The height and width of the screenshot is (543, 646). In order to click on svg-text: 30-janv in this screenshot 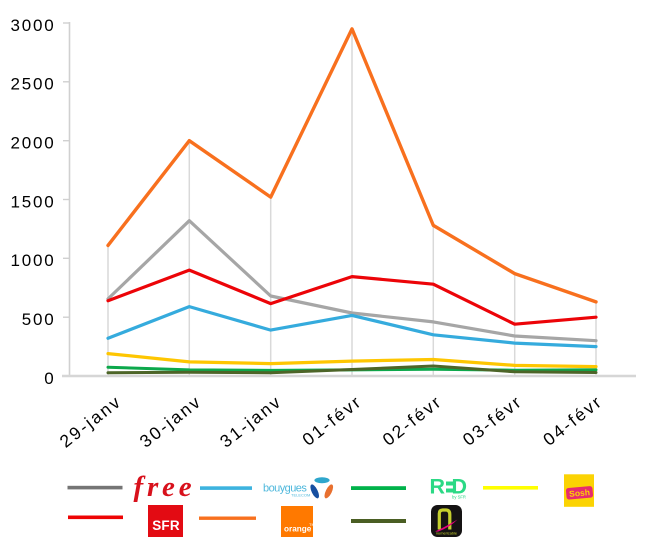, I will do `click(171, 421)`.